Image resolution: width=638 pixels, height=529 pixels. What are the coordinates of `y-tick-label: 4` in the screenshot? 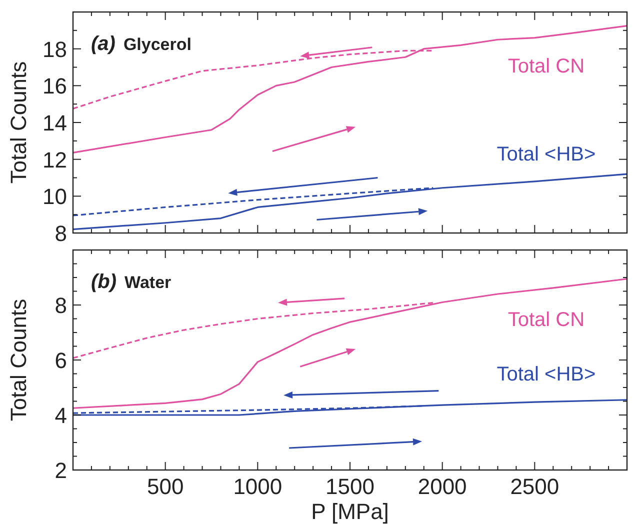 It's located at (60, 415).